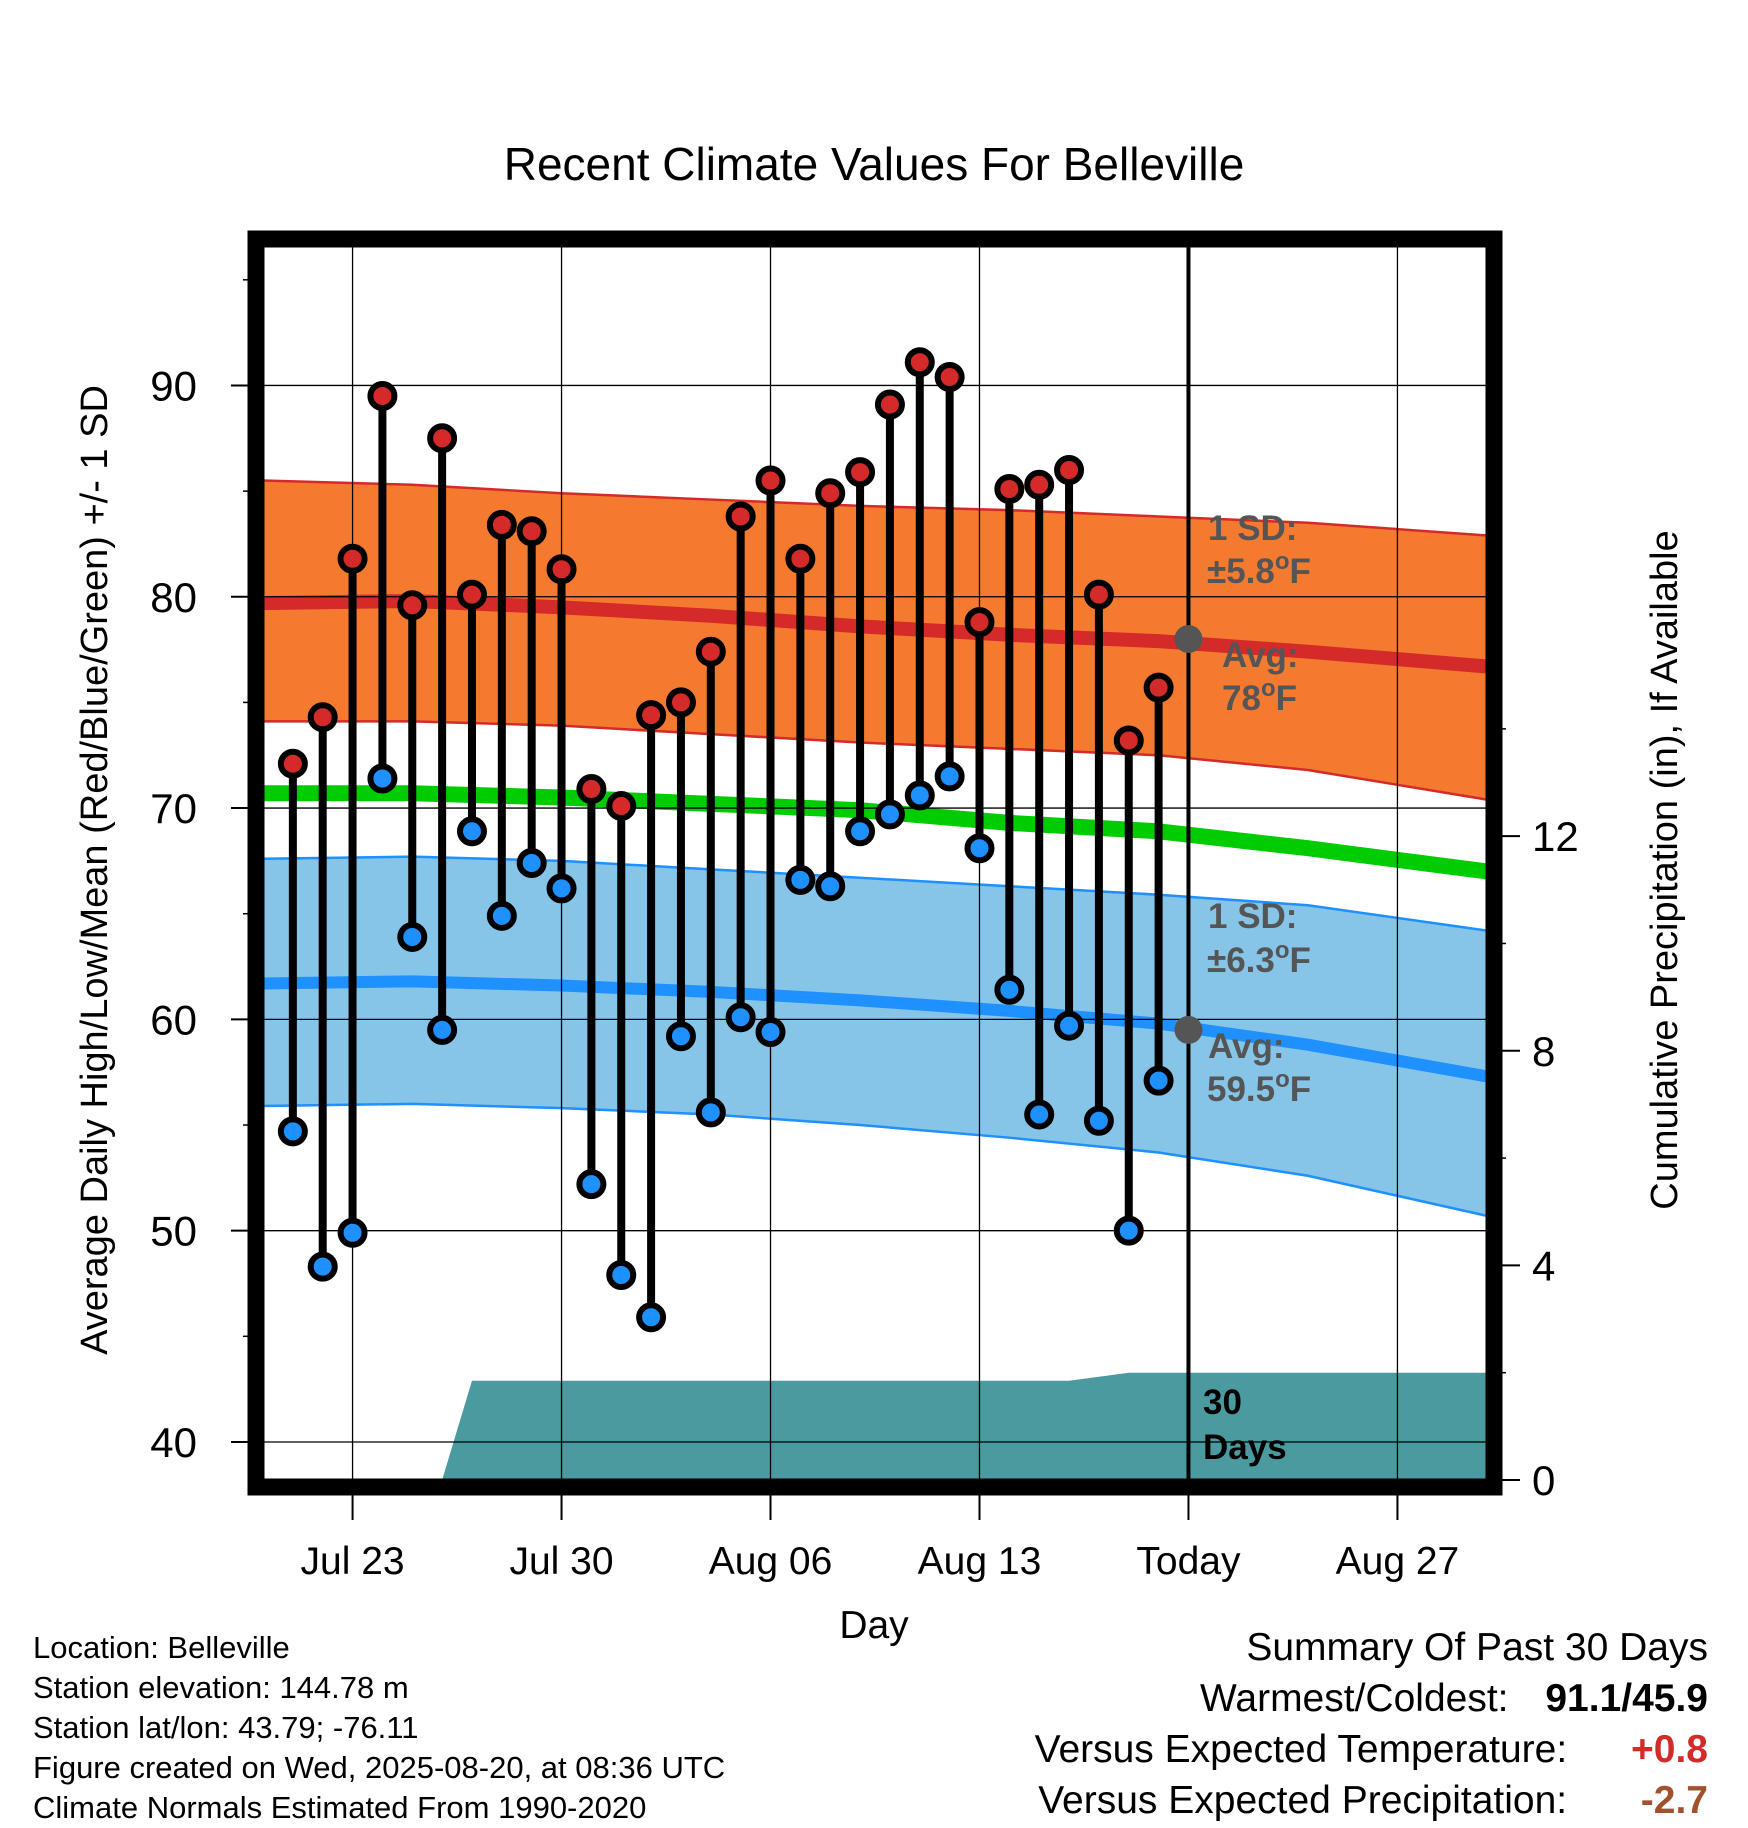  I want to click on y-right-tick-label: 4, so click(1543, 1265).